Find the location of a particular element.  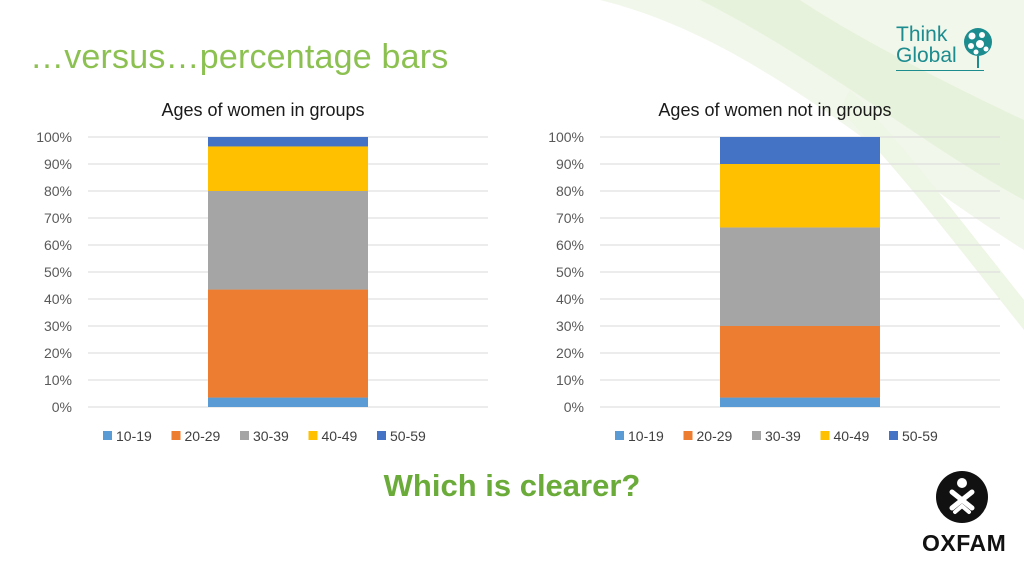

oxfam-logo: OXFAM is located at coordinates (964, 515).